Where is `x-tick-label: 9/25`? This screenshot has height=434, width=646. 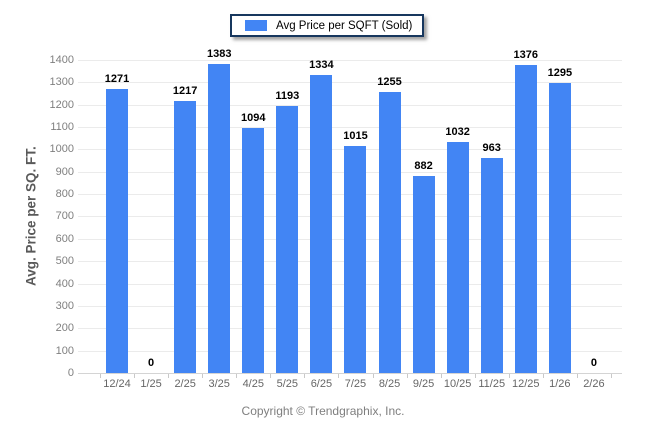
x-tick-label: 9/25 is located at coordinates (423, 384).